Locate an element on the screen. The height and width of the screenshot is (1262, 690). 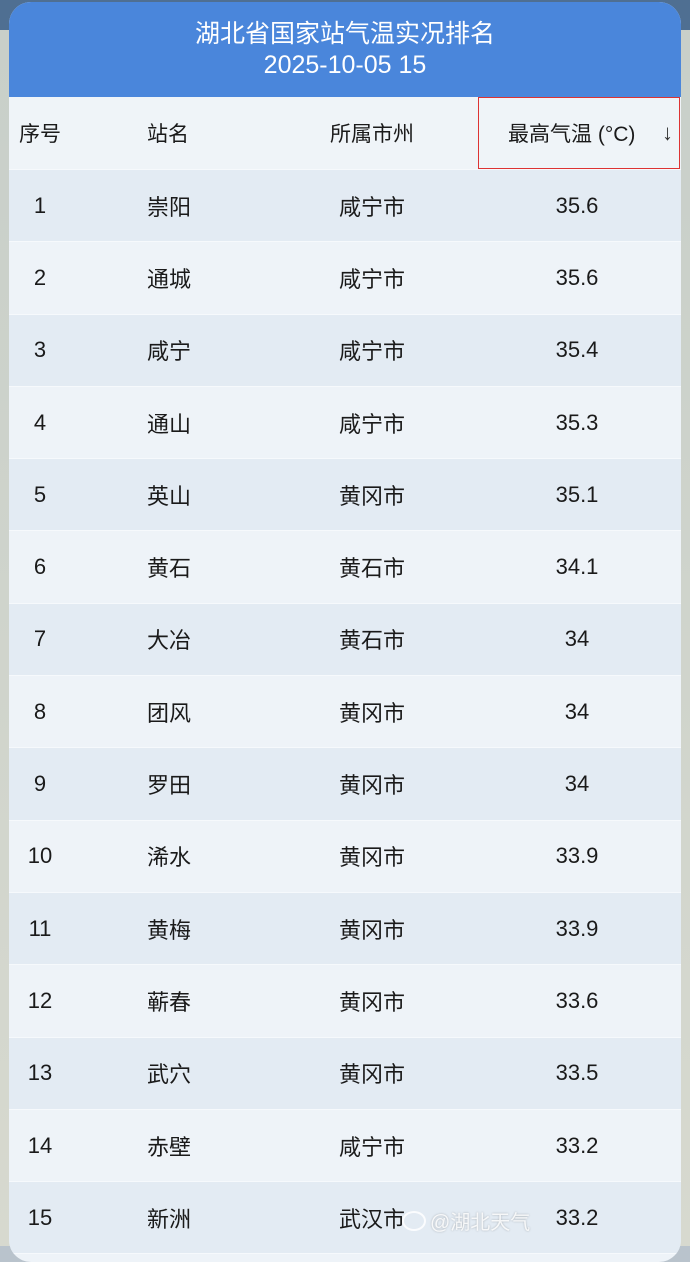
table-header: 序号 站名 所属市州 最高气温 (°C) ↓ is located at coordinates (345, 133).